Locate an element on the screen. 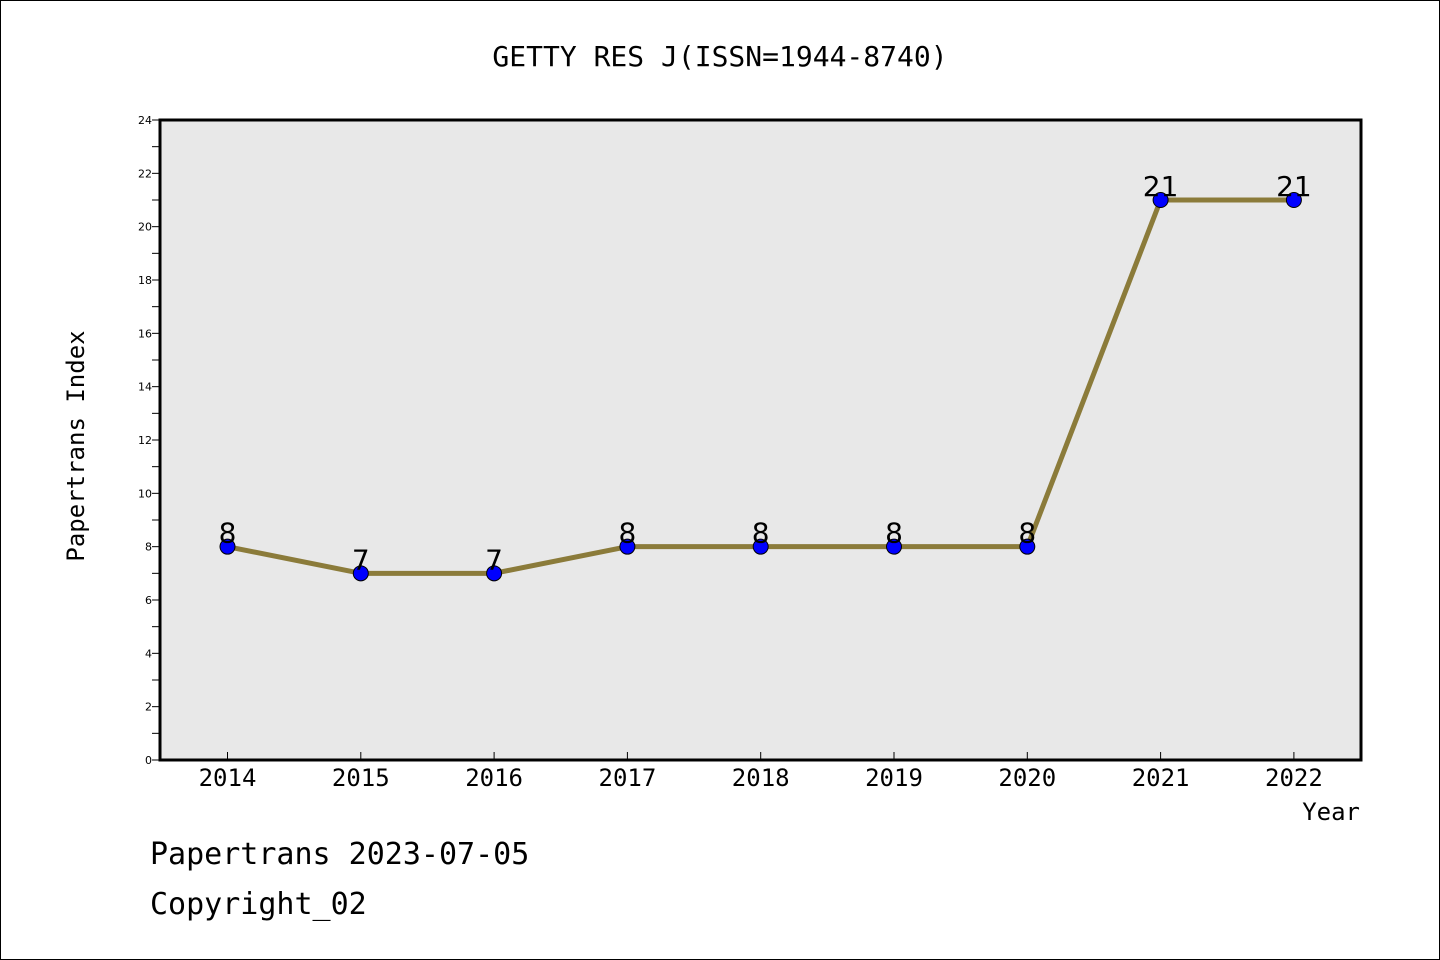 This screenshot has width=1440, height=960. x-tick-label: 2018 is located at coordinates (761, 778).